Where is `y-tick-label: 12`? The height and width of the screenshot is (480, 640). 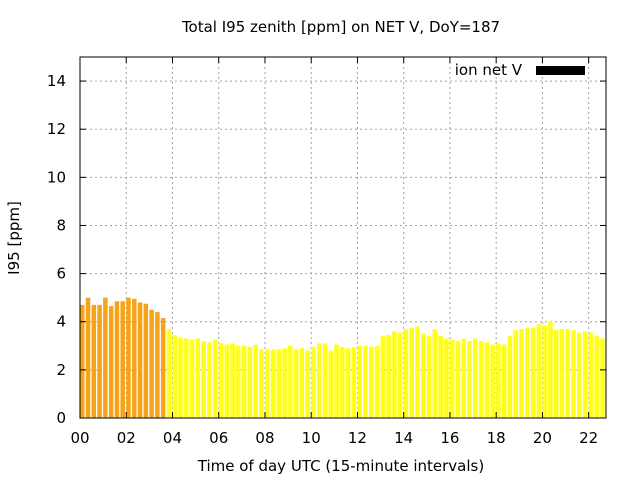 y-tick-label: 12 is located at coordinates (56, 129).